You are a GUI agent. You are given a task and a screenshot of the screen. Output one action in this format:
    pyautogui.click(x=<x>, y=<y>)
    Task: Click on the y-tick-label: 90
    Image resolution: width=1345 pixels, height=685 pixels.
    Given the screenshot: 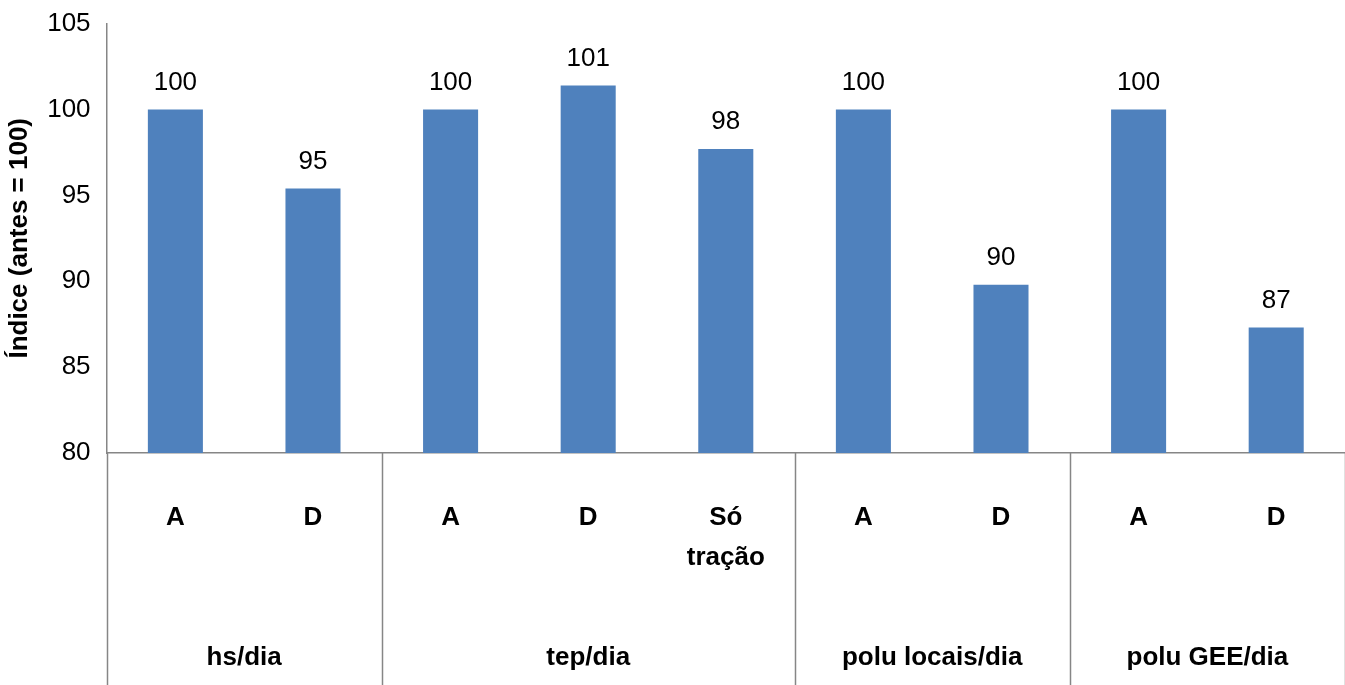 What is the action you would take?
    pyautogui.click(x=76, y=279)
    